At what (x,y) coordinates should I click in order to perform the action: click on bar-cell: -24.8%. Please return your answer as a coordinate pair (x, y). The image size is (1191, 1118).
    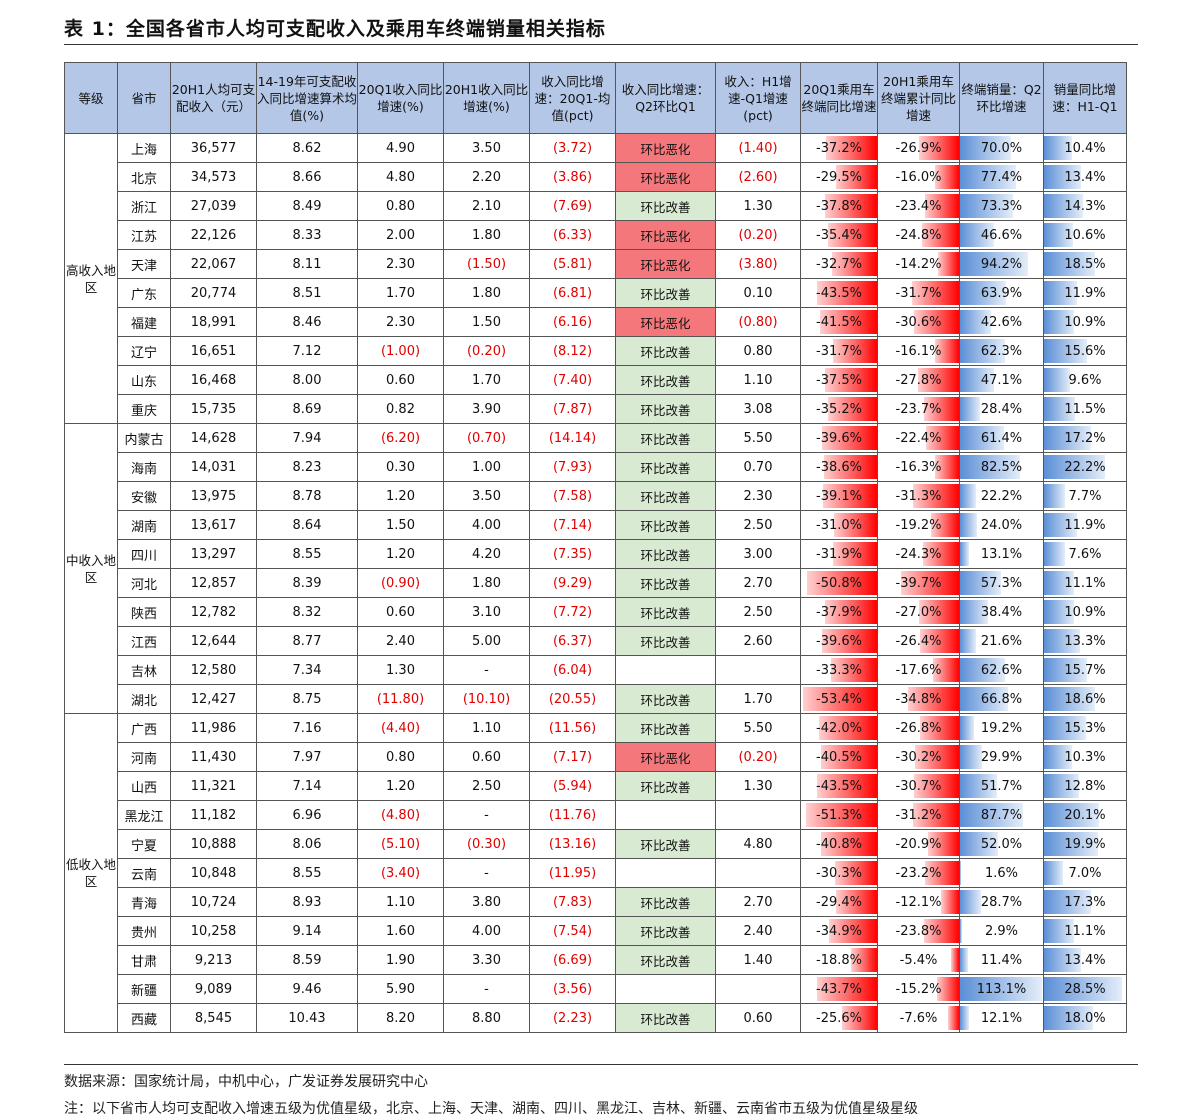
    Looking at the image, I should click on (918, 235).